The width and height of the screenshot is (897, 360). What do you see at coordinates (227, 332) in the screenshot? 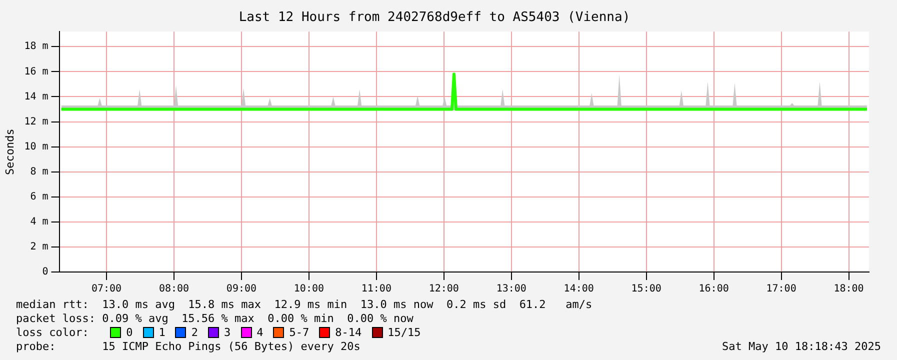
I see `legend-label: 3` at bounding box center [227, 332].